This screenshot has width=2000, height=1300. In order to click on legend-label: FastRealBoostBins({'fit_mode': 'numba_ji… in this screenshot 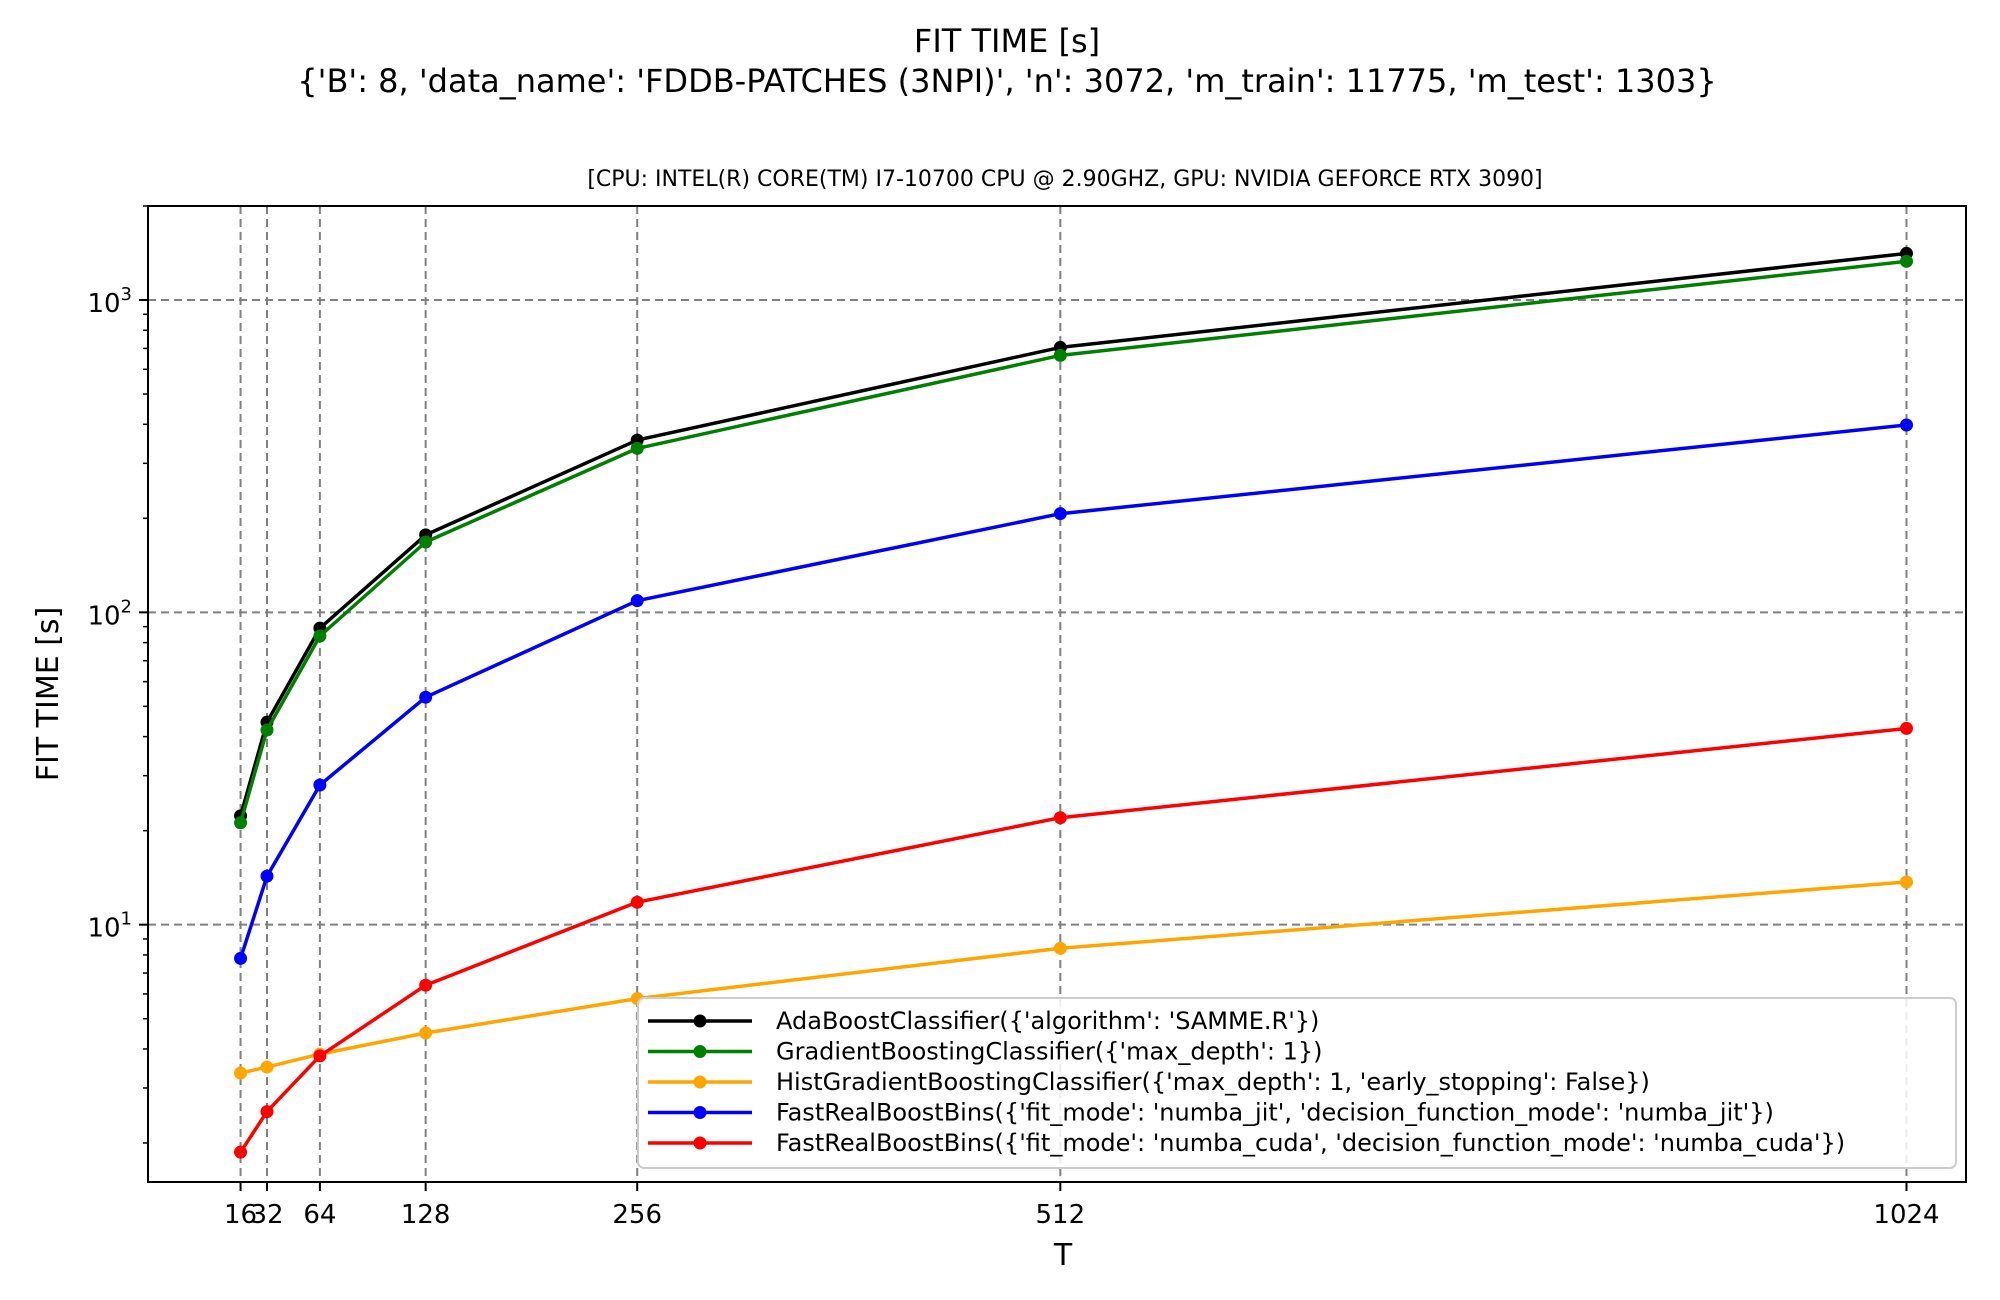, I will do `click(1275, 1113)`.